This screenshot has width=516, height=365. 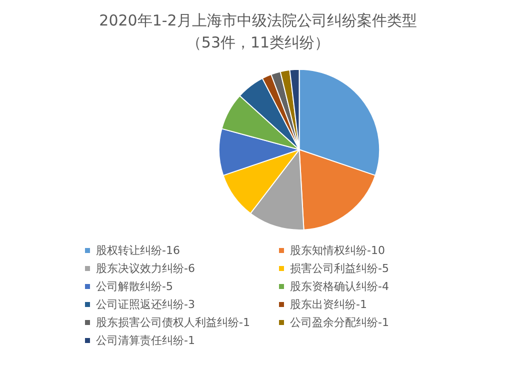 What do you see at coordinates (258, 43) in the screenshot?
I see `chart-subtitle: （53件，11类纠纷）` at bounding box center [258, 43].